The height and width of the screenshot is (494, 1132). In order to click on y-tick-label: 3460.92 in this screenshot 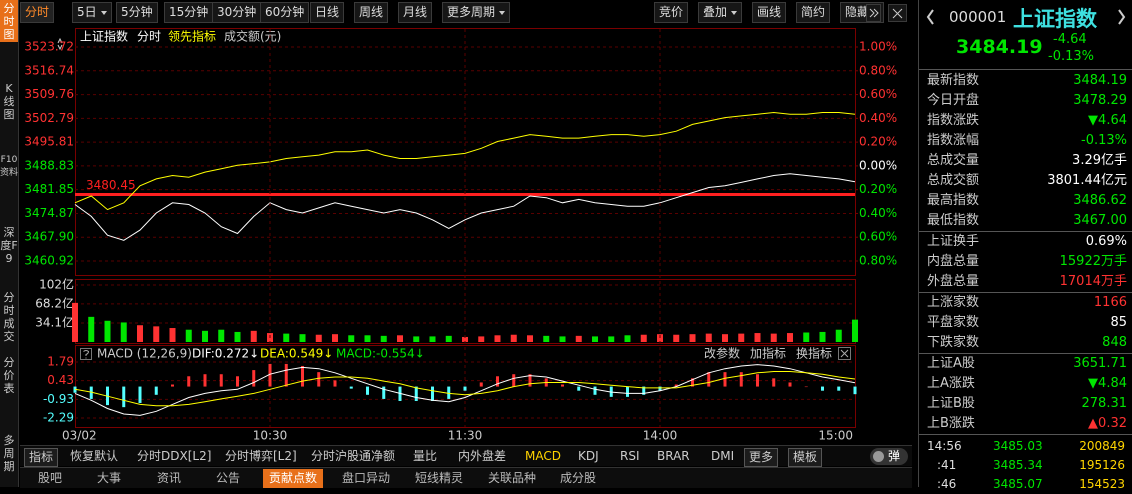, I will do `click(49, 261)`.